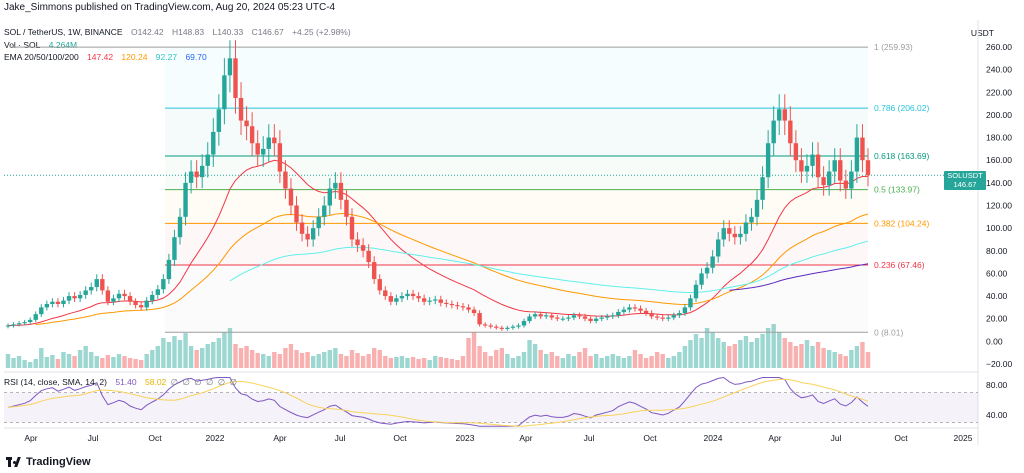 The height and width of the screenshot is (473, 1024). What do you see at coordinates (438, 402) in the screenshot?
I see `rsi-ma-line` at bounding box center [438, 402].